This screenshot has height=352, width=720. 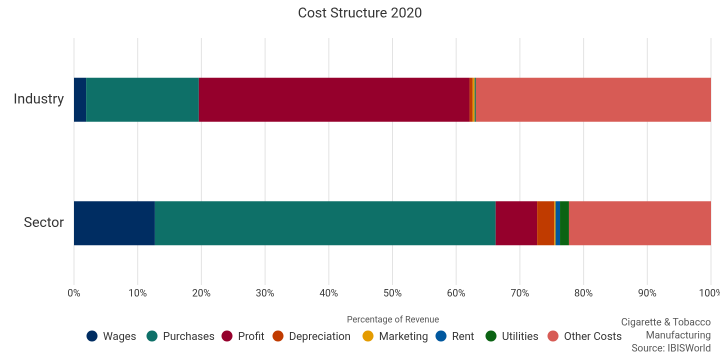 What do you see at coordinates (74, 294) in the screenshot?
I see `x-tick-label: 0%` at bounding box center [74, 294].